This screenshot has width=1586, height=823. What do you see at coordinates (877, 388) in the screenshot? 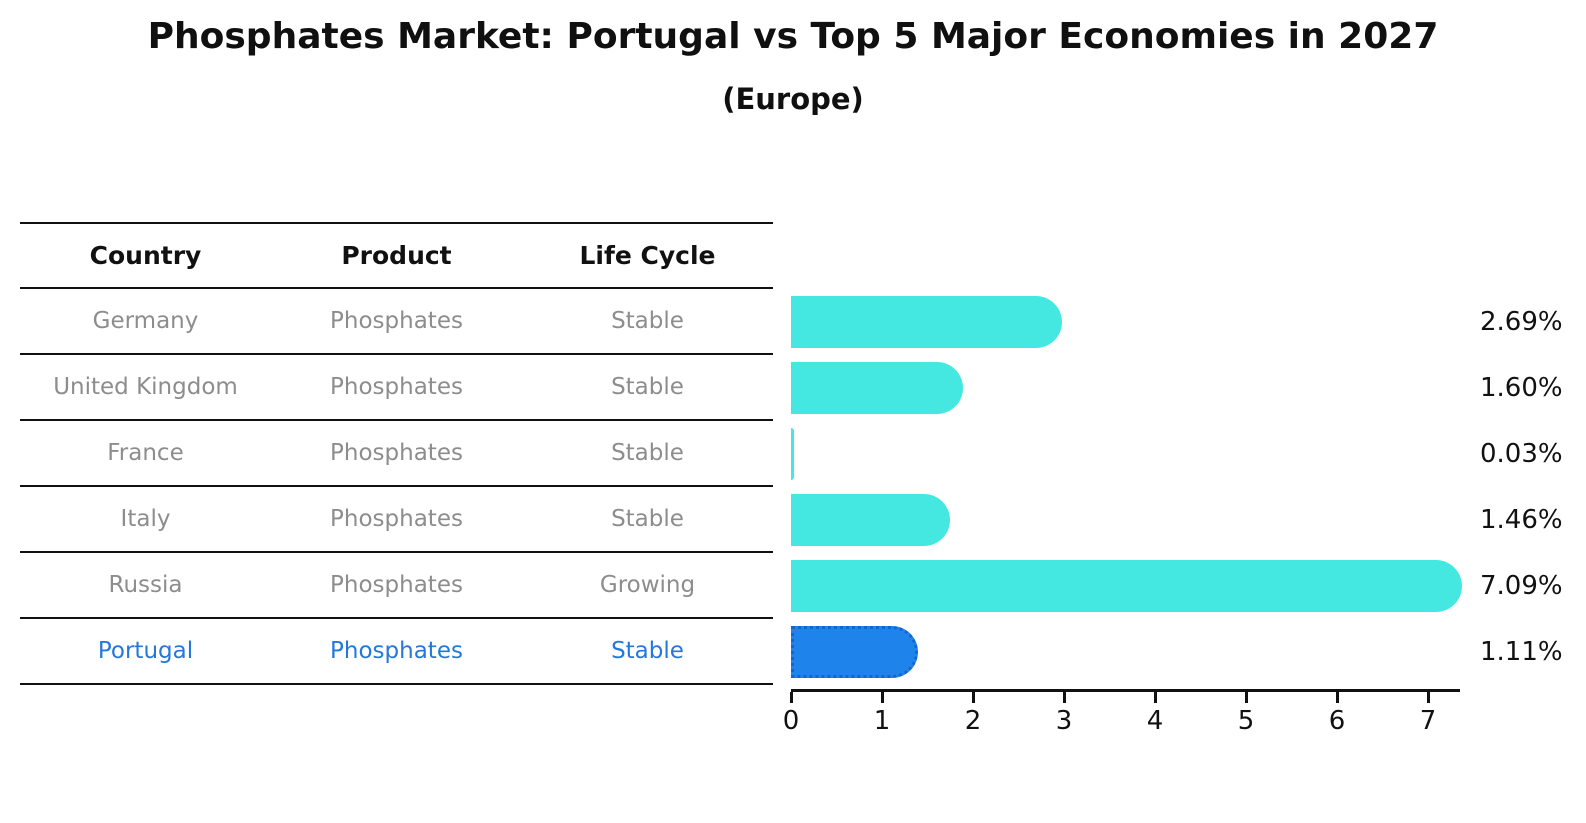
I see `bar-united-kingdom` at bounding box center [877, 388].